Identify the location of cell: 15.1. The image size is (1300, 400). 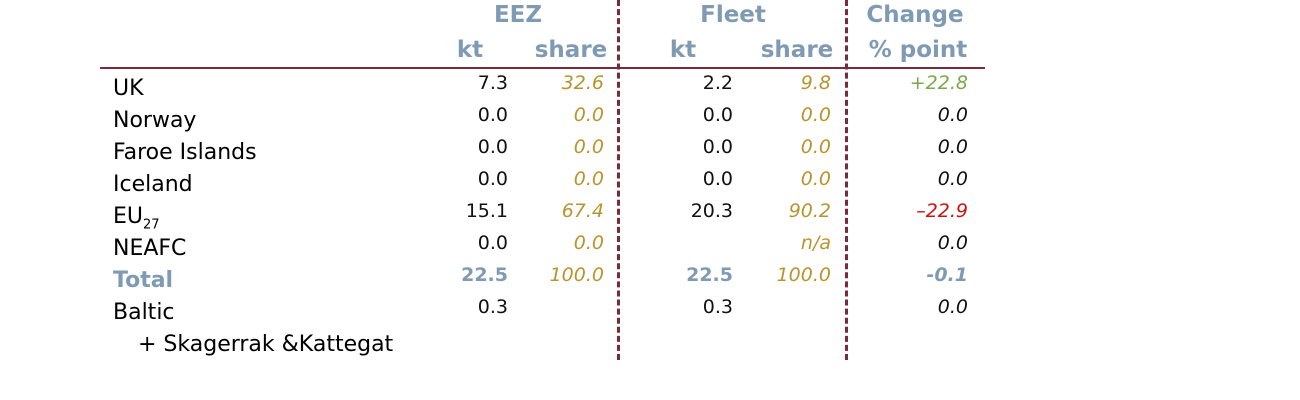
(486, 211).